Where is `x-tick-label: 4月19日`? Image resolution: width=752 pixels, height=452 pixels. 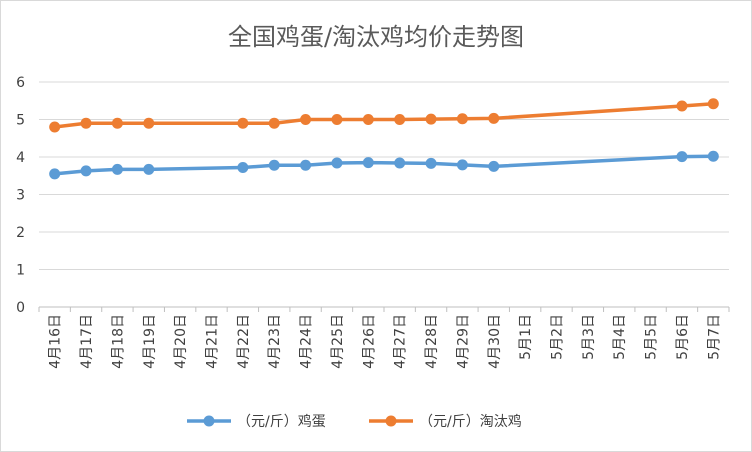
x-tick-label: 4月19日 is located at coordinates (150, 341).